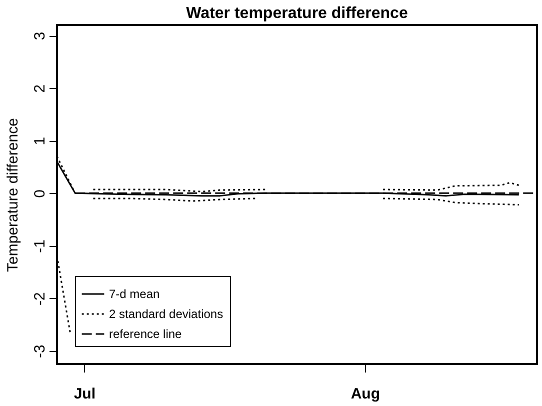 The image size is (542, 406). What do you see at coordinates (40, 246) in the screenshot?
I see `y-tick-label: -1` at bounding box center [40, 246].